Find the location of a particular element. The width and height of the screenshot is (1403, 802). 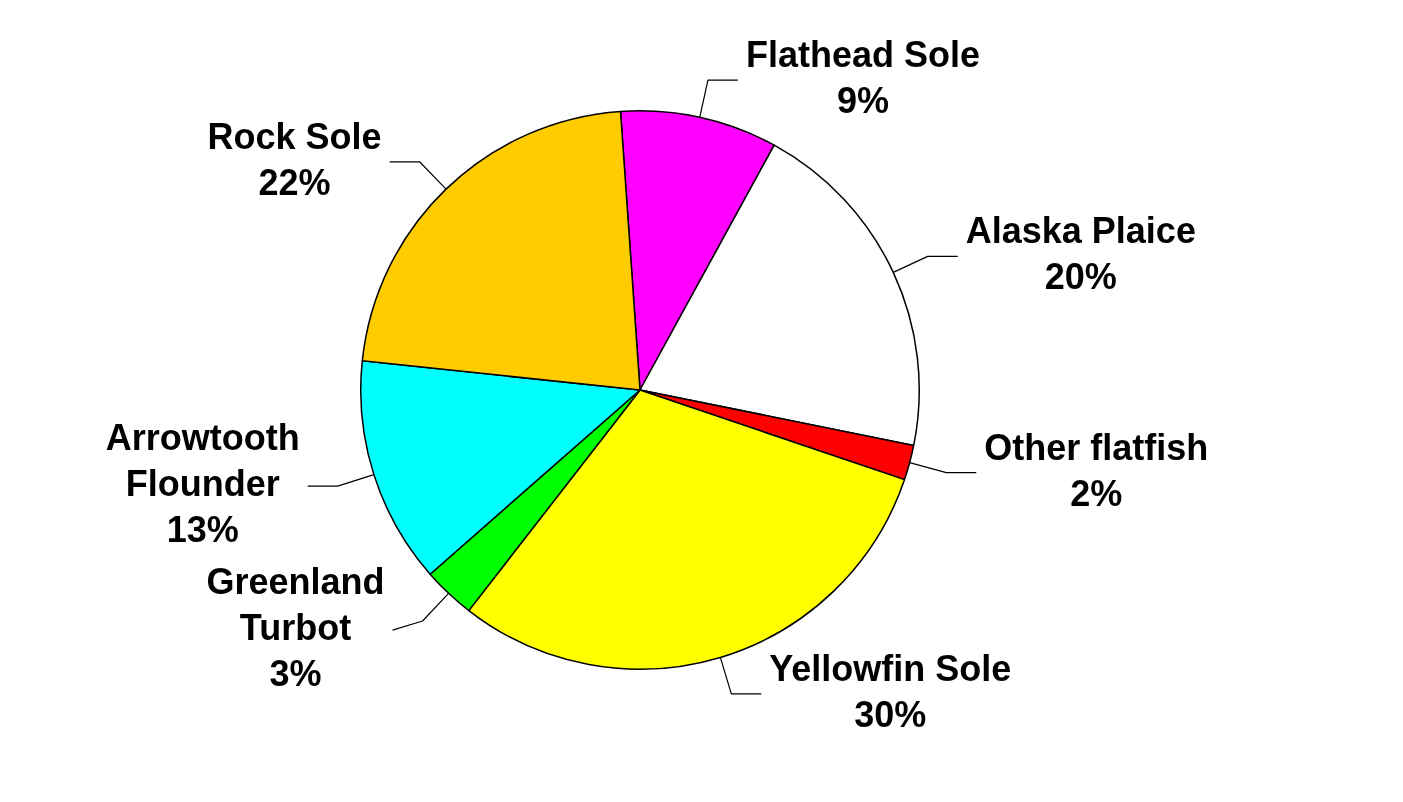

slice-label: Rock Sole is located at coordinates (294, 136).